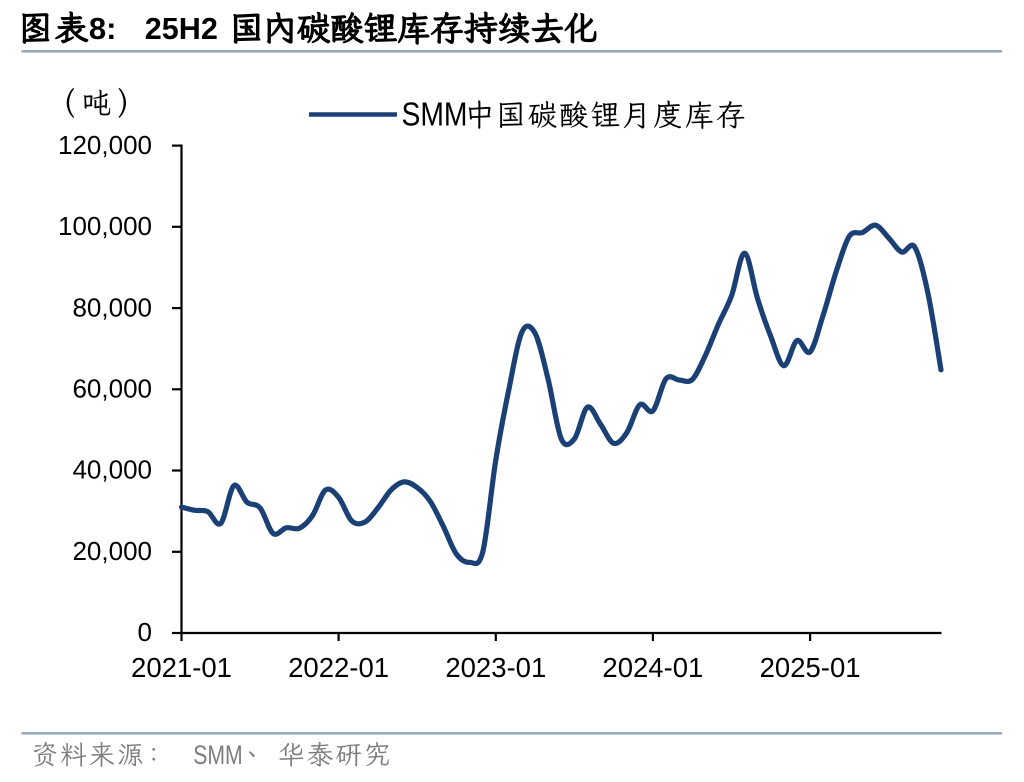 The width and height of the screenshot is (1024, 782). I want to click on svg-text: 2025-01, so click(810, 667).